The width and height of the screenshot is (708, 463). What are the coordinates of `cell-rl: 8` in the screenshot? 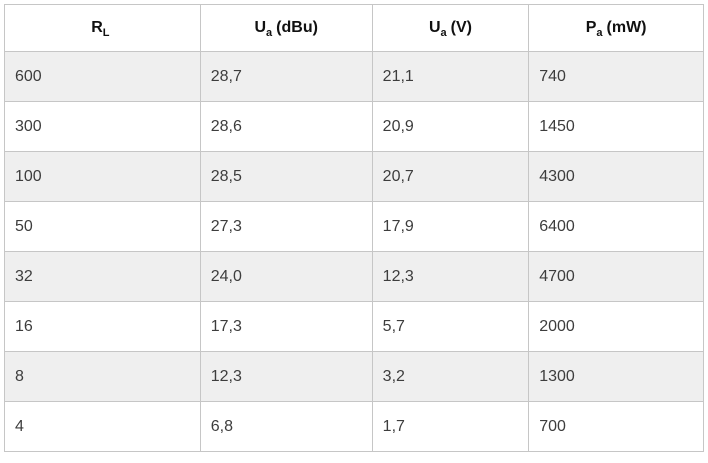 It's located at (102, 376).